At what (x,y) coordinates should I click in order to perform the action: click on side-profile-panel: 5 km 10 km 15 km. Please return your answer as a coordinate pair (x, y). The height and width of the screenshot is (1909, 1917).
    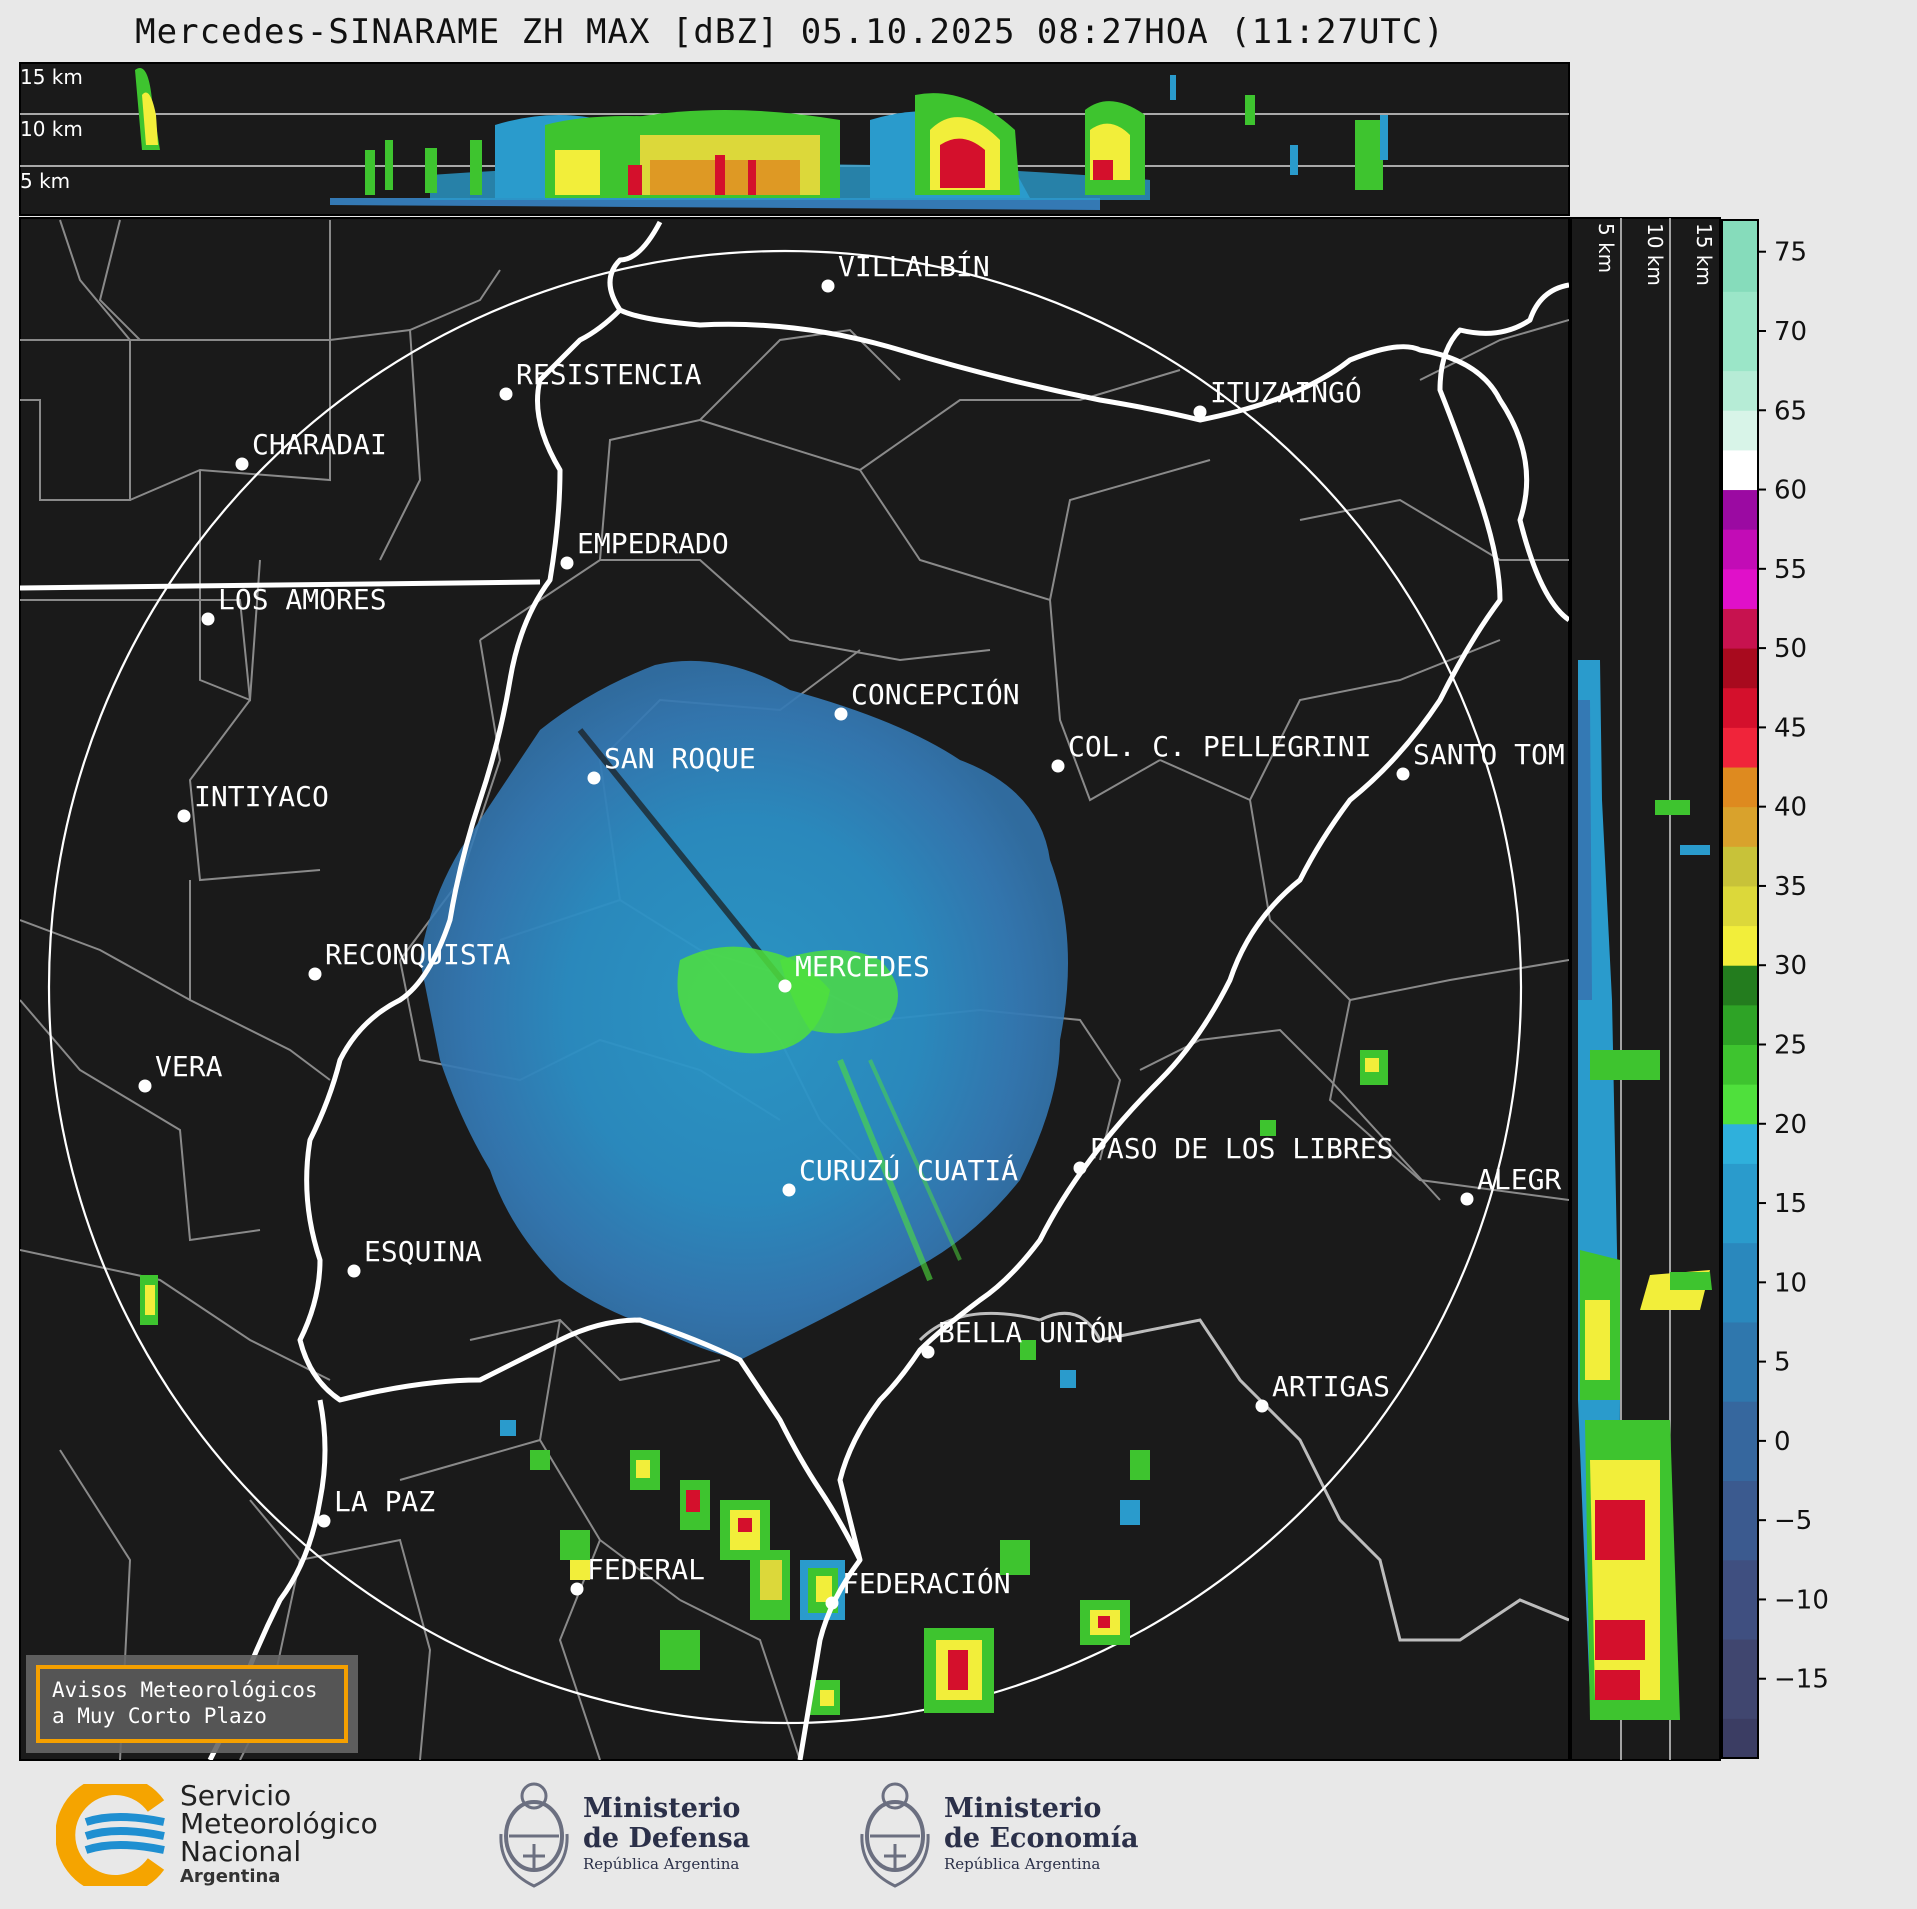
    Looking at the image, I should click on (1645, 989).